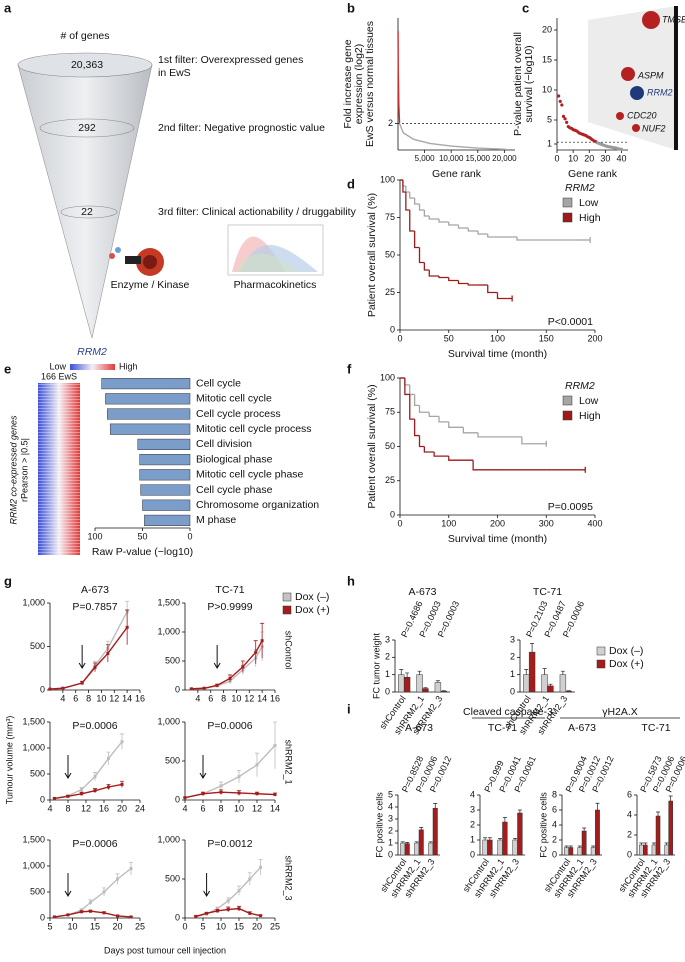 The height and width of the screenshot is (962, 685). I want to click on y-axis-label: Patient overall survival (%), so click(372, 255).